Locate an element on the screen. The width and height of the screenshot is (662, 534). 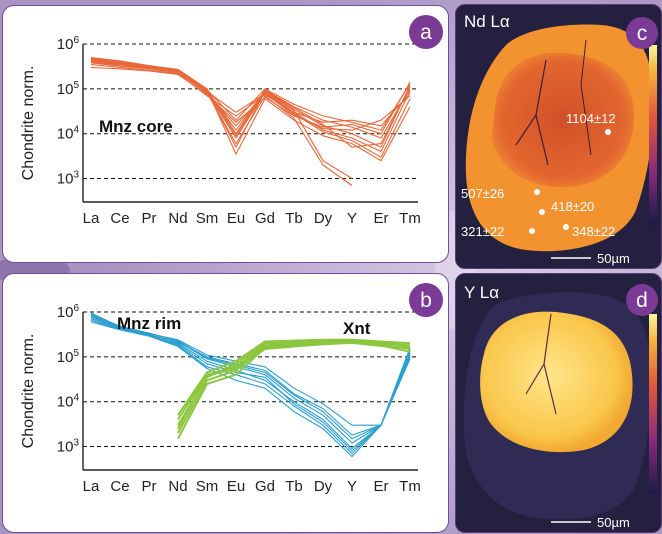
panel-badge-c is located at coordinates (642, 33).